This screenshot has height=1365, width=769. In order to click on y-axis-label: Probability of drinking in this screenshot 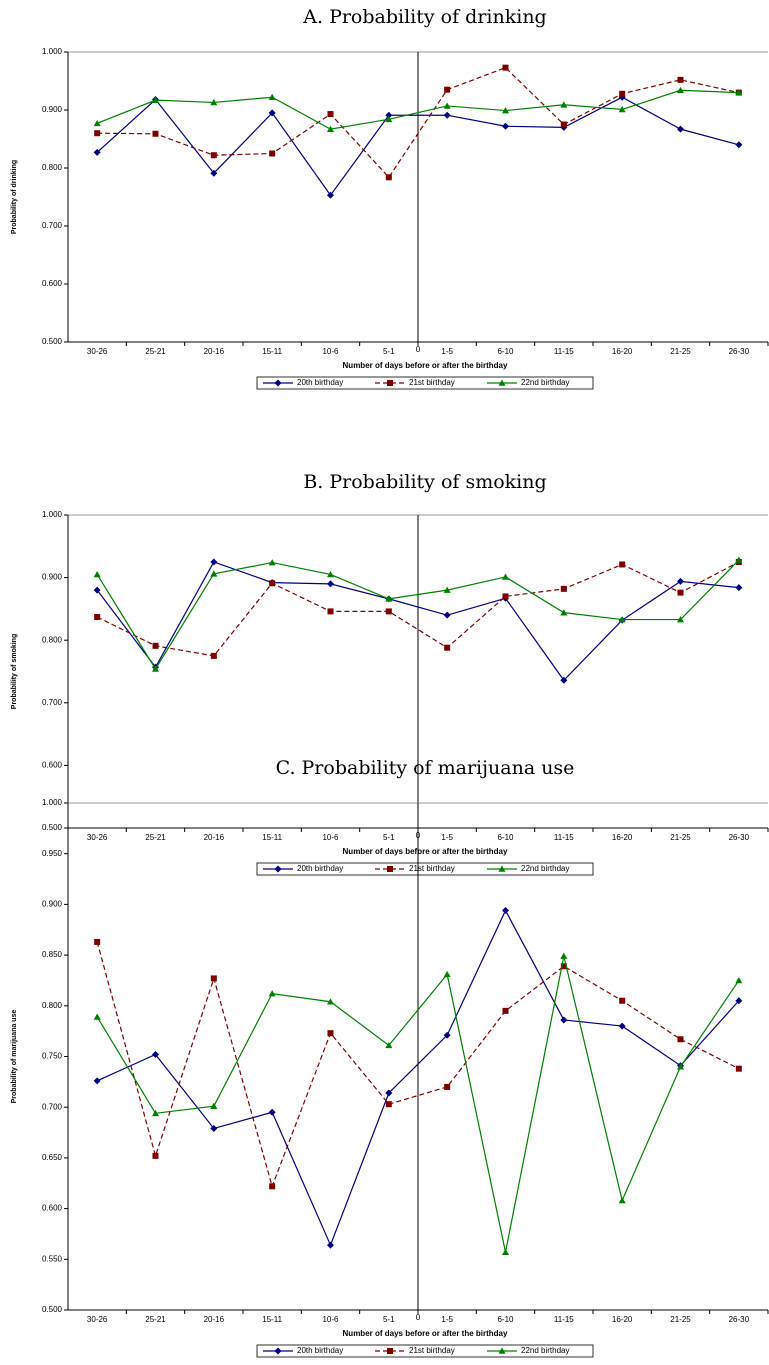, I will do `click(14, 197)`.